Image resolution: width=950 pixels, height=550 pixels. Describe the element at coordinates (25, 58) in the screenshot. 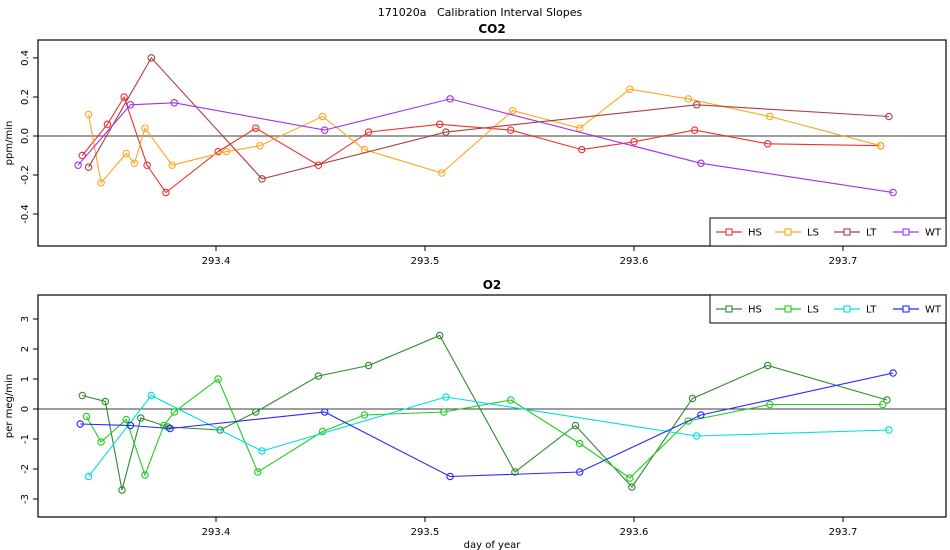

I see `y-tick-label: 0.4` at that location.